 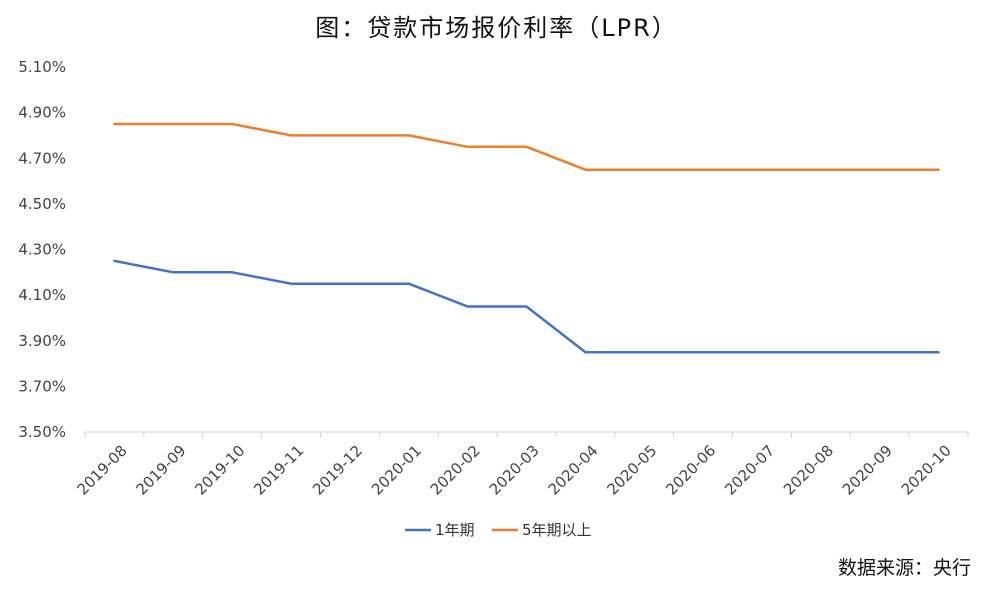 I want to click on x-tick-label: 2020-03, so click(x=514, y=470).